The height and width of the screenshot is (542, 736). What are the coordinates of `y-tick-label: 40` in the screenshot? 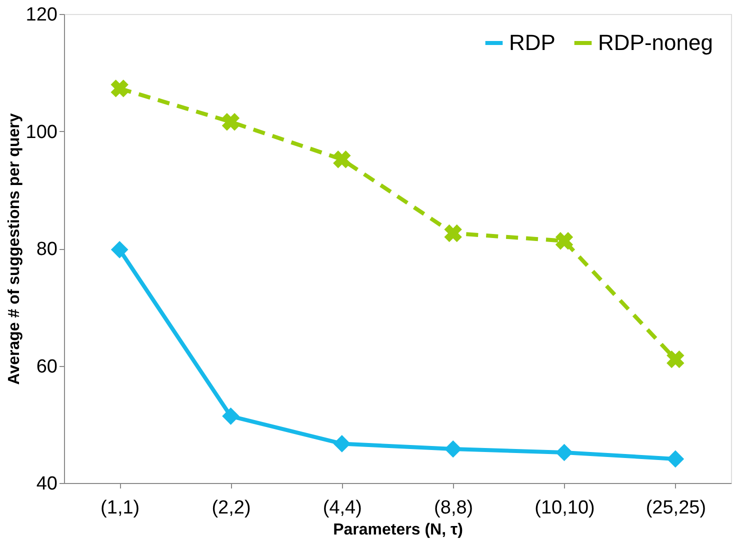 It's located at (47, 484).